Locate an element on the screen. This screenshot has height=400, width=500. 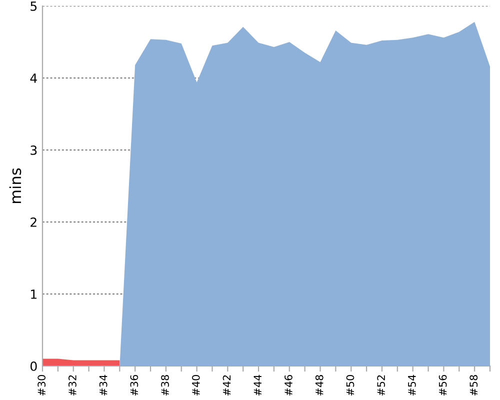
x-tick-label: #36 is located at coordinates (134, 385).